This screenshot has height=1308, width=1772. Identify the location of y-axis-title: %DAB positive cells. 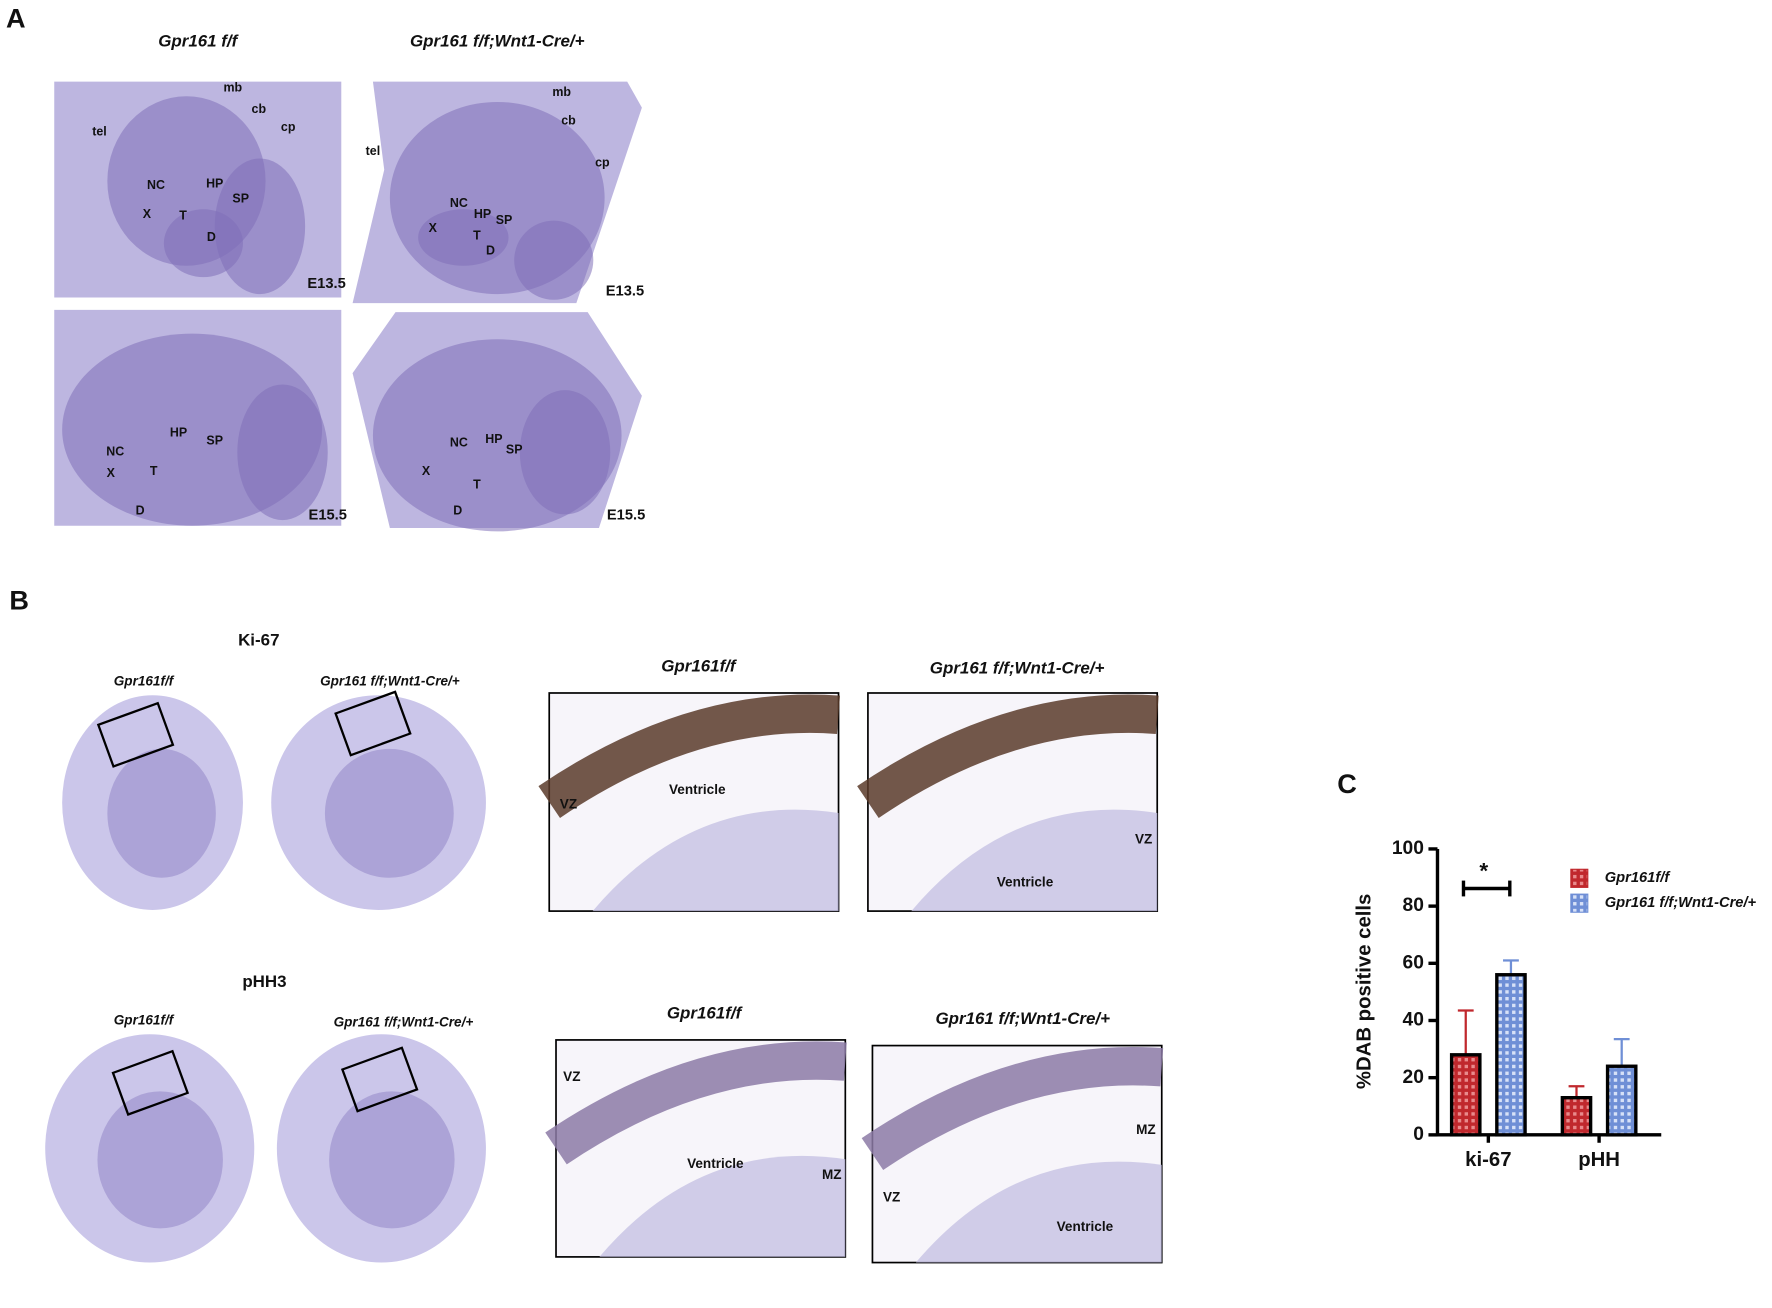
(1365, 991).